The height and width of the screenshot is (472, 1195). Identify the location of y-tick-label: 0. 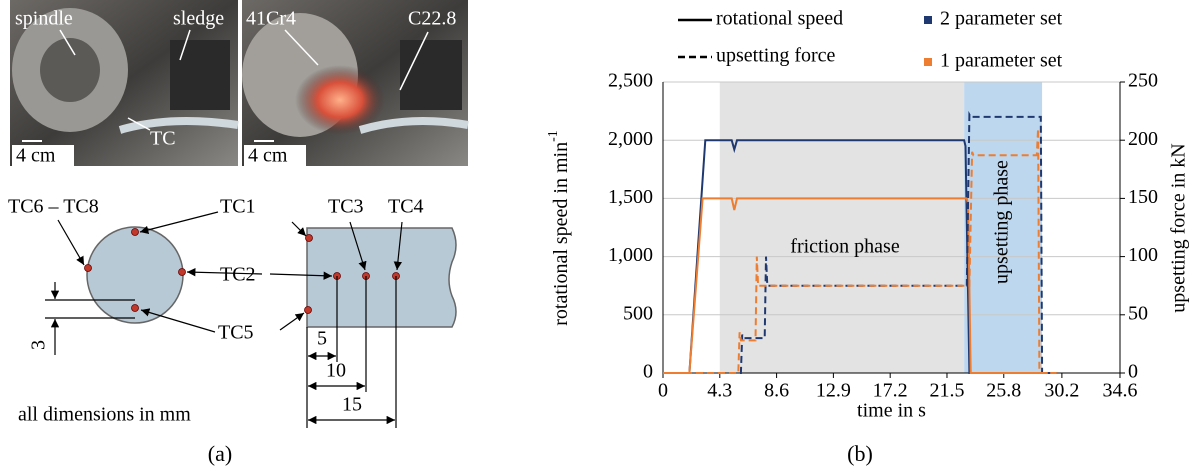
(648, 372).